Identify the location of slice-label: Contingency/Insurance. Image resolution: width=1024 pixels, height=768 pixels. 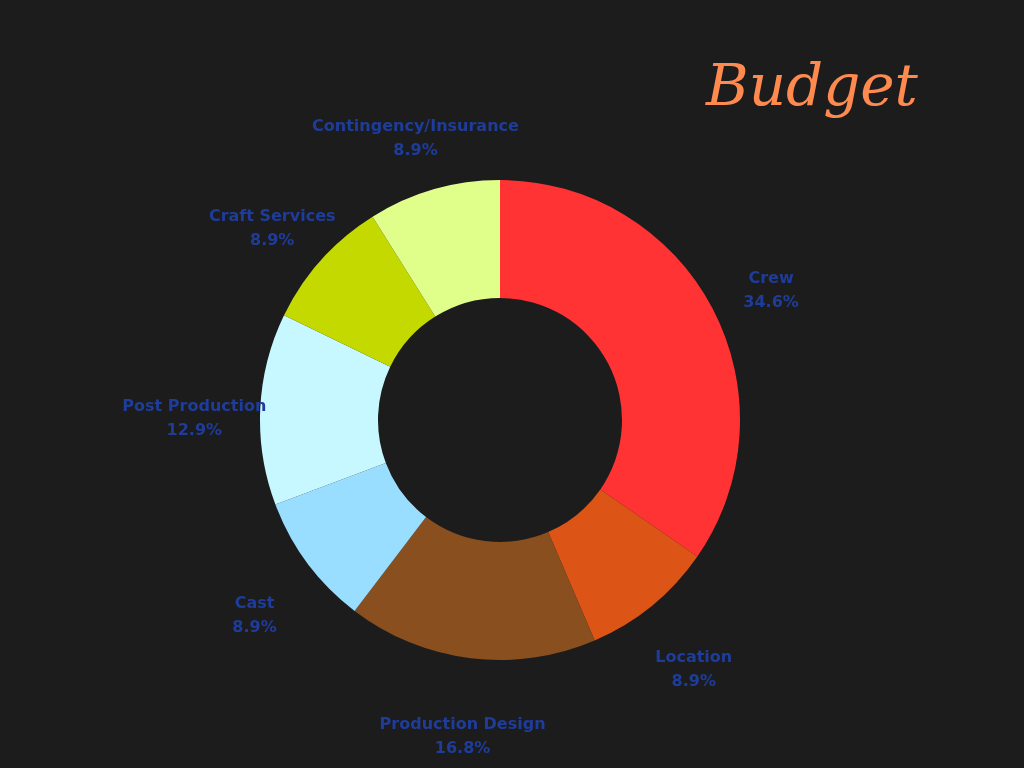
(415, 125).